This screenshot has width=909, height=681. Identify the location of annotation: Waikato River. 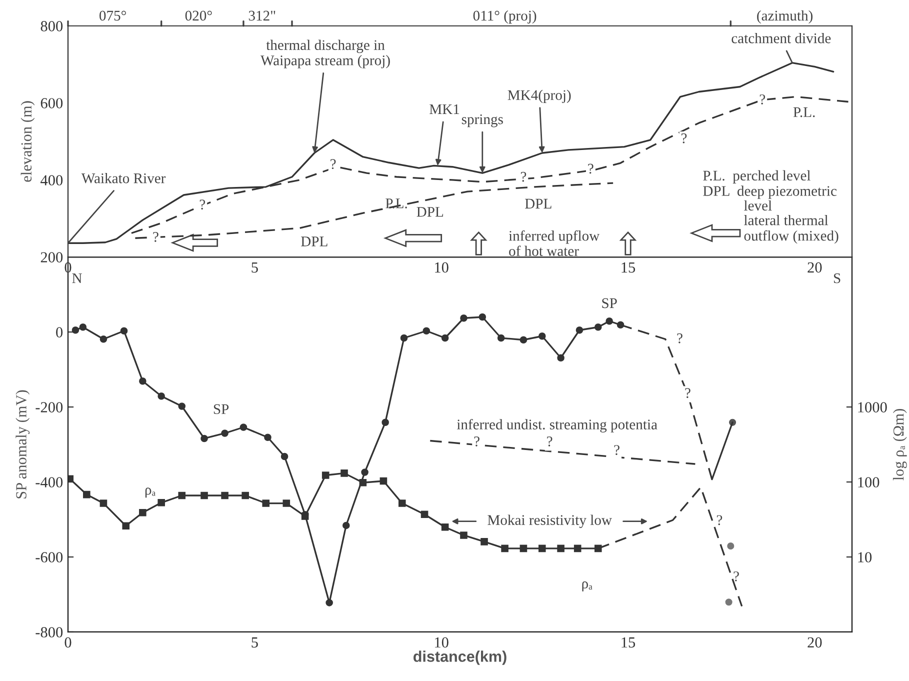
(123, 178).